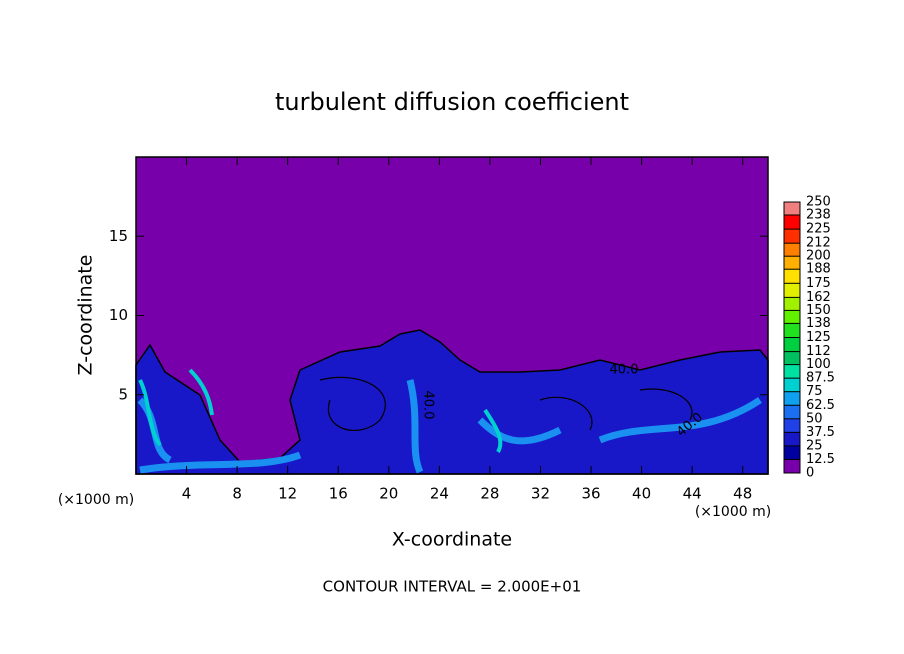  What do you see at coordinates (123, 394) in the screenshot?
I see `y-tick-label: 5` at bounding box center [123, 394].